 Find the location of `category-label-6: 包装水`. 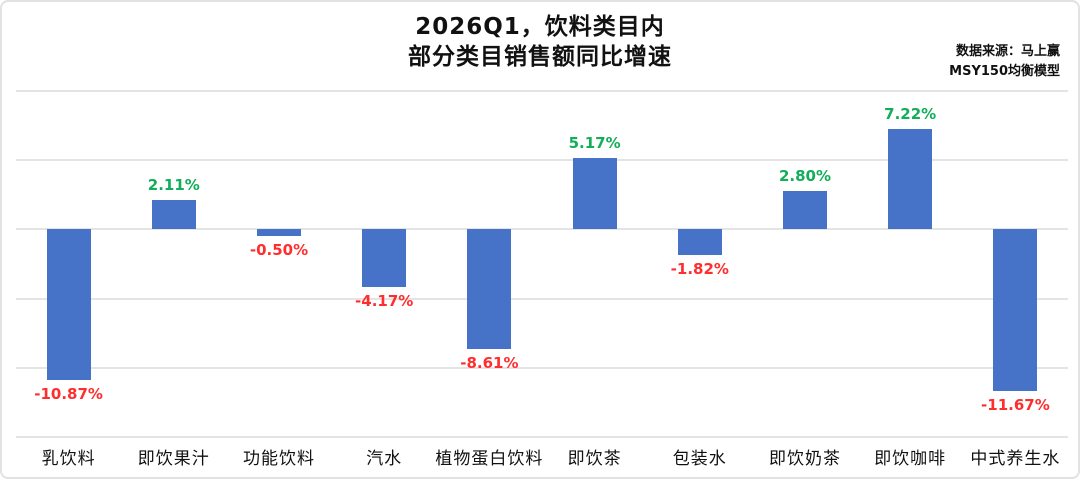

category-label-6: 包装水 is located at coordinates (699, 459).